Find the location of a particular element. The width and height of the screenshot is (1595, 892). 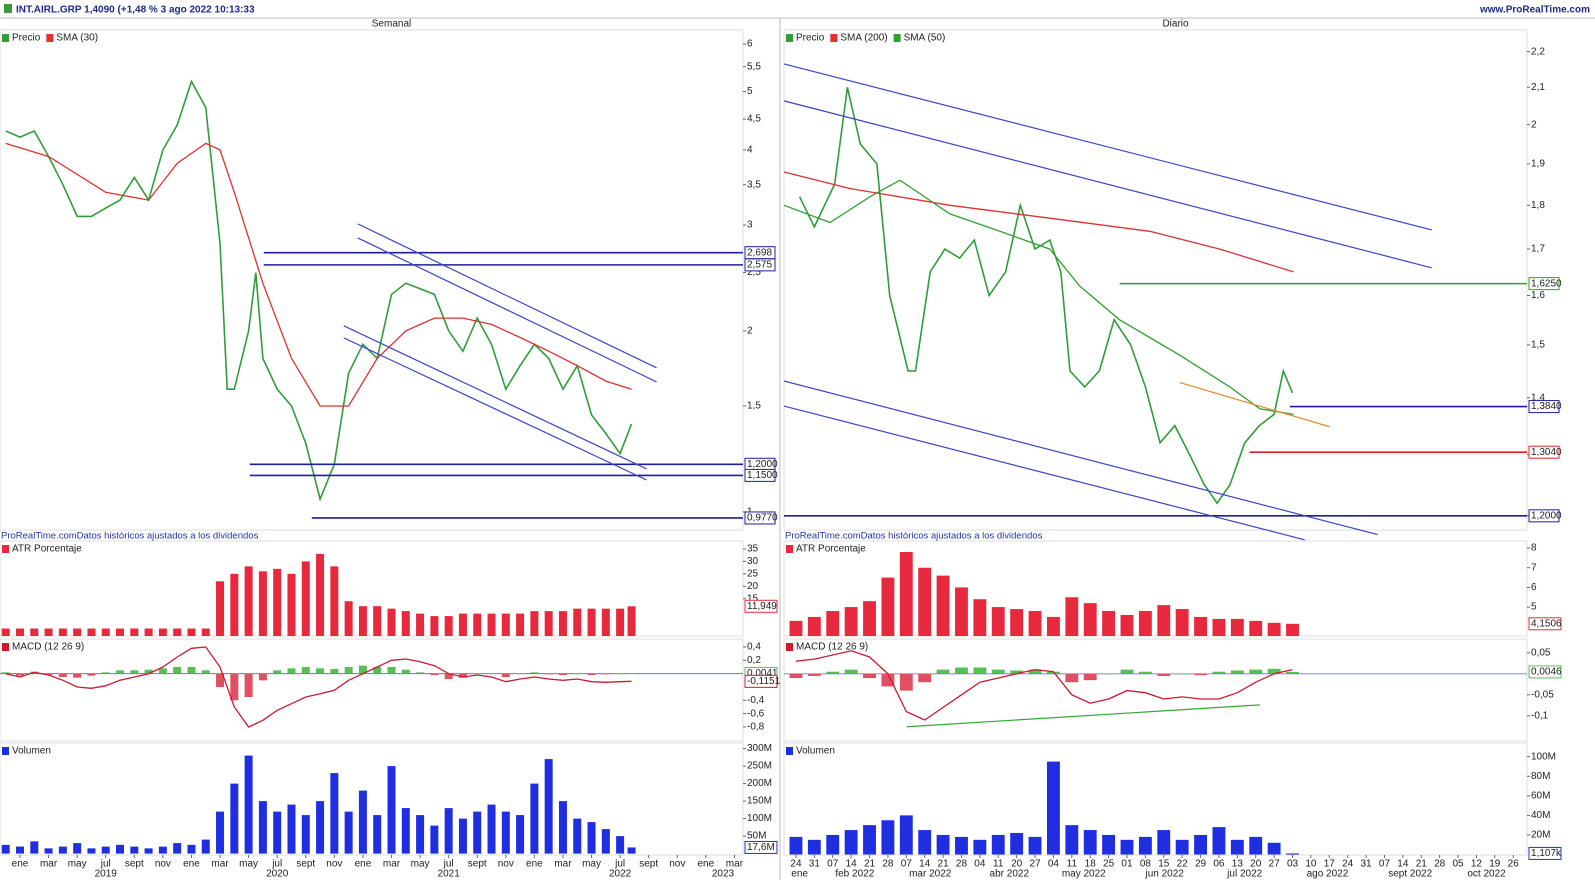

legend-label: ATR Porcentaje is located at coordinates (831, 549).